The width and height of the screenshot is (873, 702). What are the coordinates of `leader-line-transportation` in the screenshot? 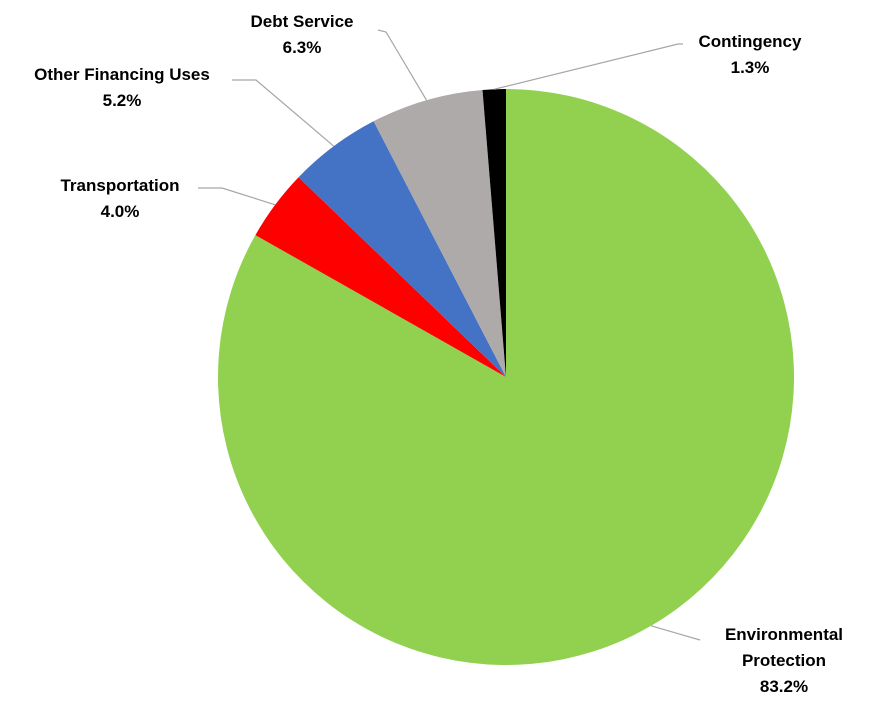 It's located at (237, 196).